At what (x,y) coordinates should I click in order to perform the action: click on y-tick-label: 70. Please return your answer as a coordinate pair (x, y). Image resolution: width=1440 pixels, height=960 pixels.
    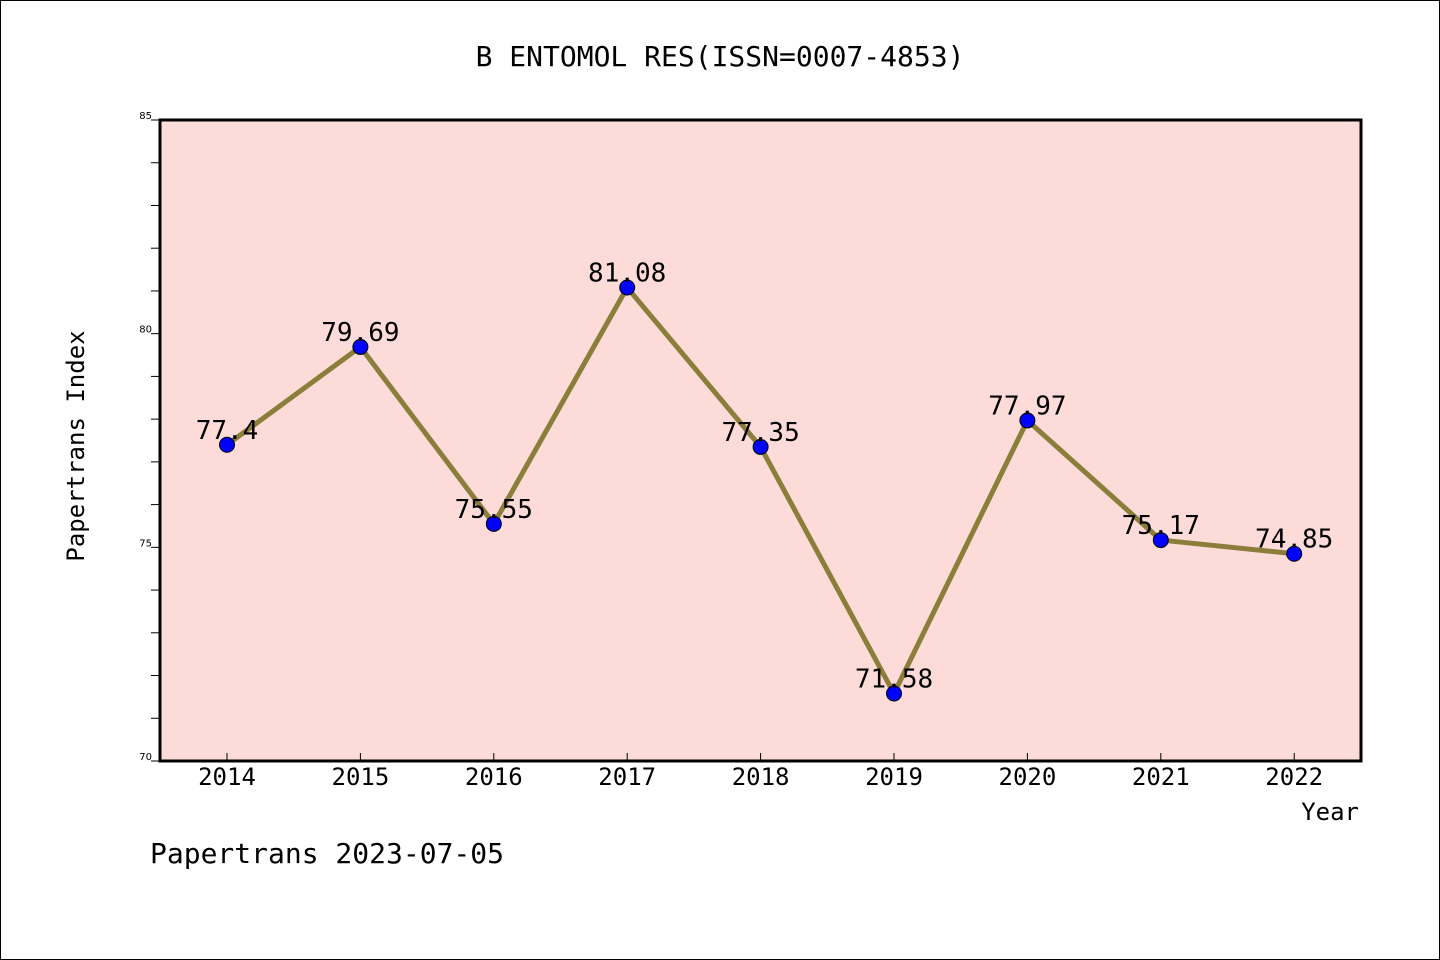
    Looking at the image, I should click on (145, 757).